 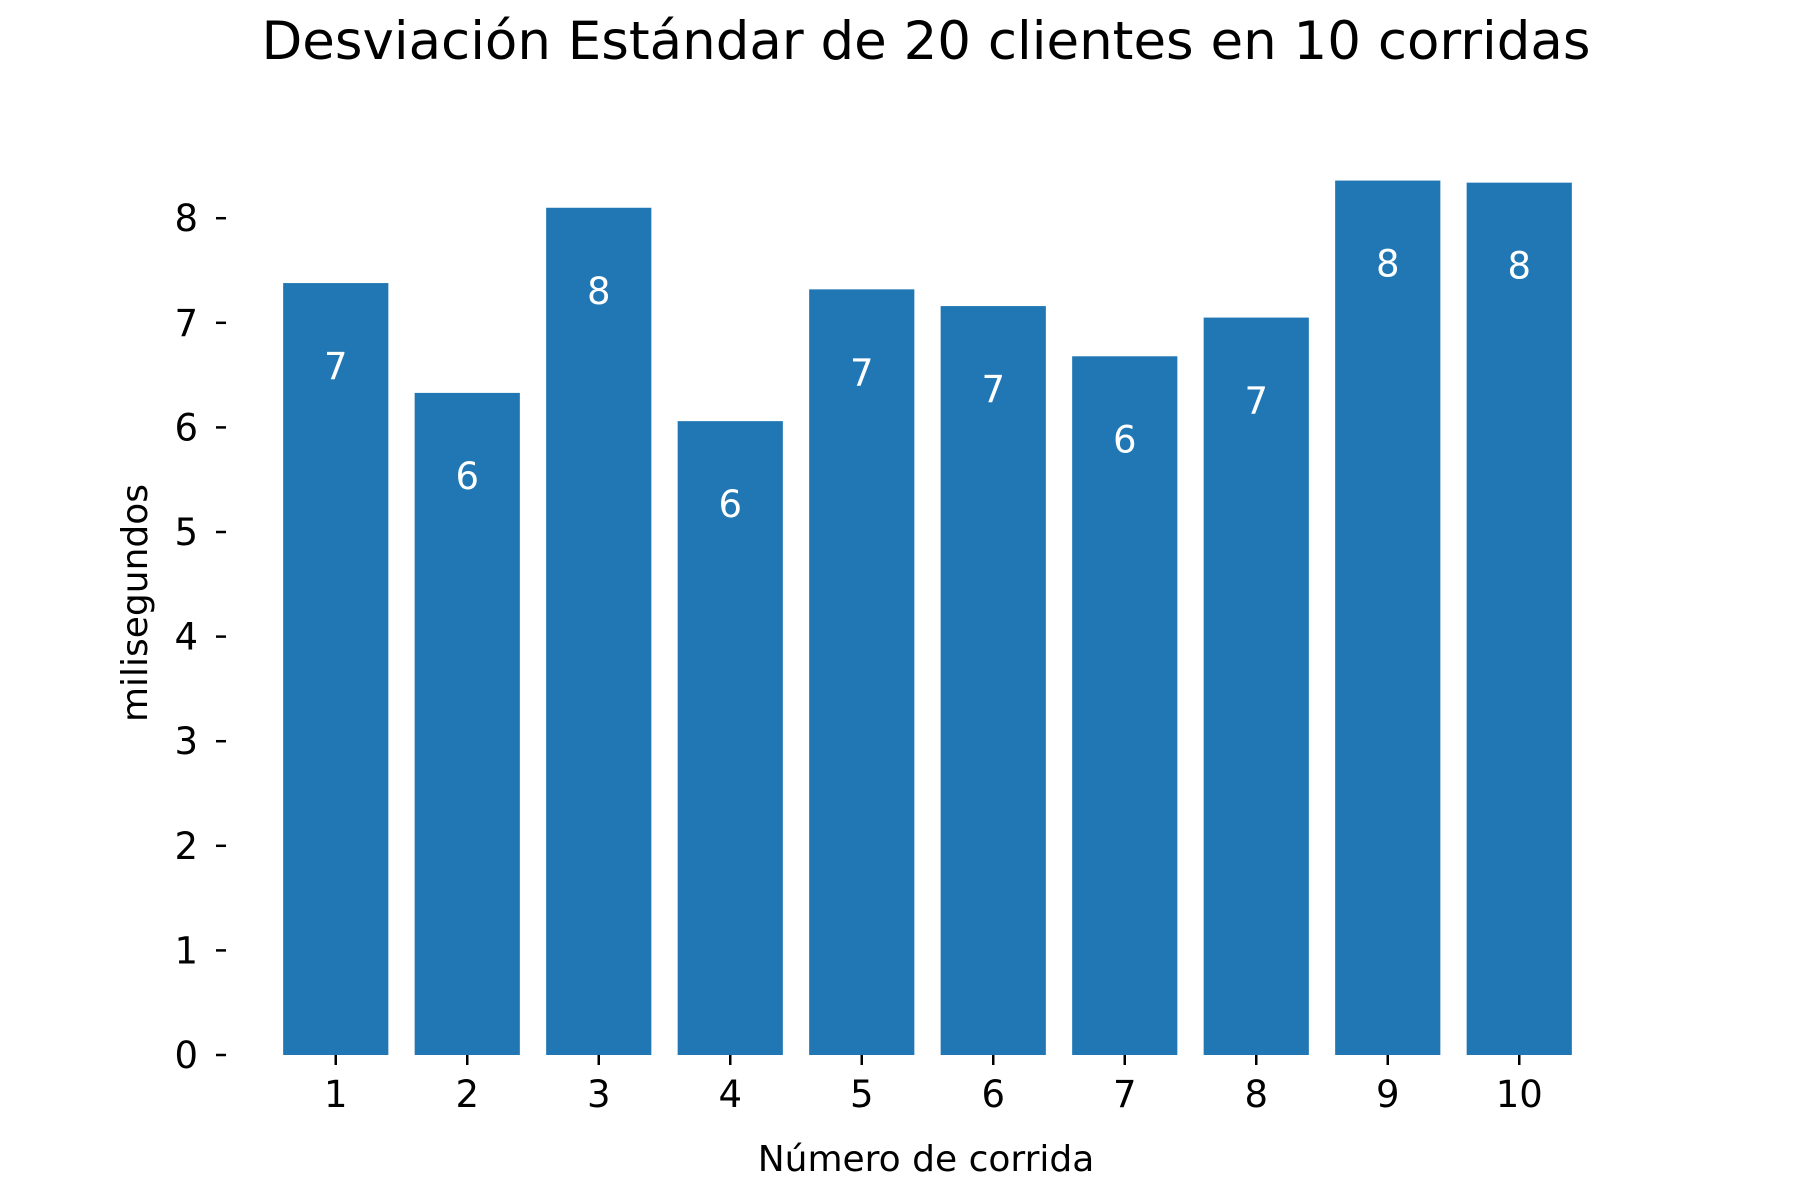 What do you see at coordinates (933, 1085) in the screenshot?
I see `x-axis-ticks: 1 2 3 4 5 6 7 8 9 10` at bounding box center [933, 1085].